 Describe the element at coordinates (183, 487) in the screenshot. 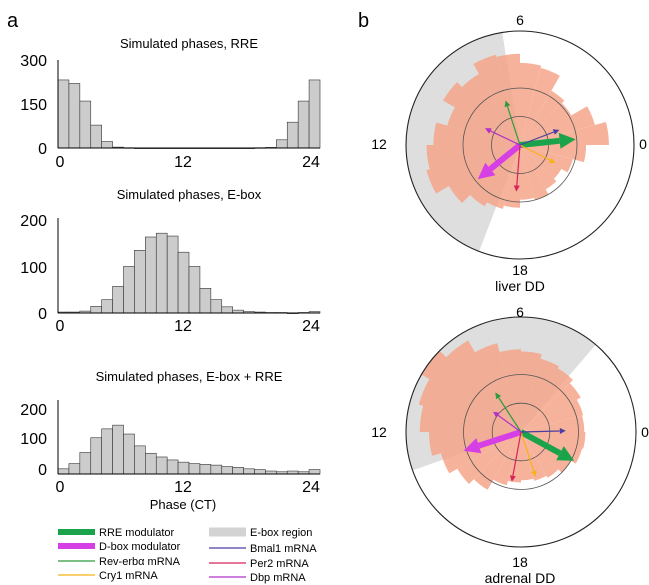

I see `histogram-ebox-rre-x-tick-12: 12` at that location.